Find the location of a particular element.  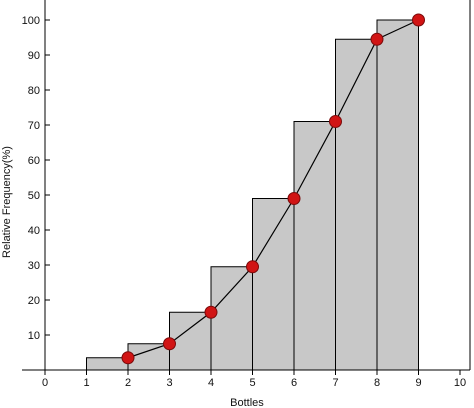

y-tick-label-100: 100 is located at coordinates (31, 21).